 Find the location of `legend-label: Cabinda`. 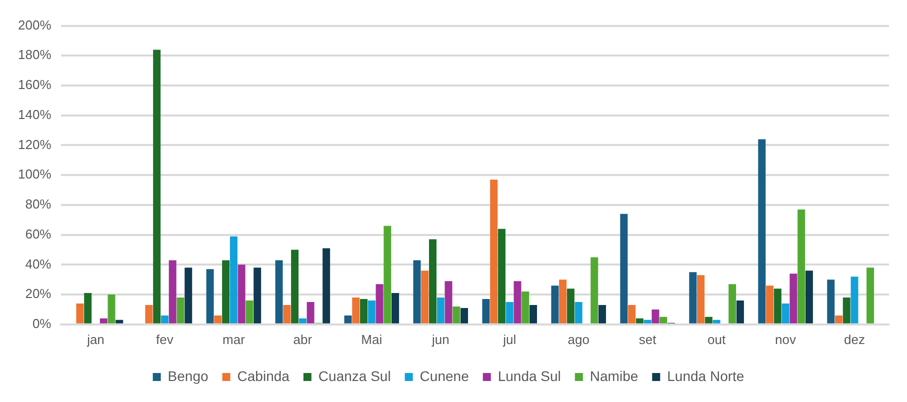

legend-label: Cabinda is located at coordinates (263, 376).